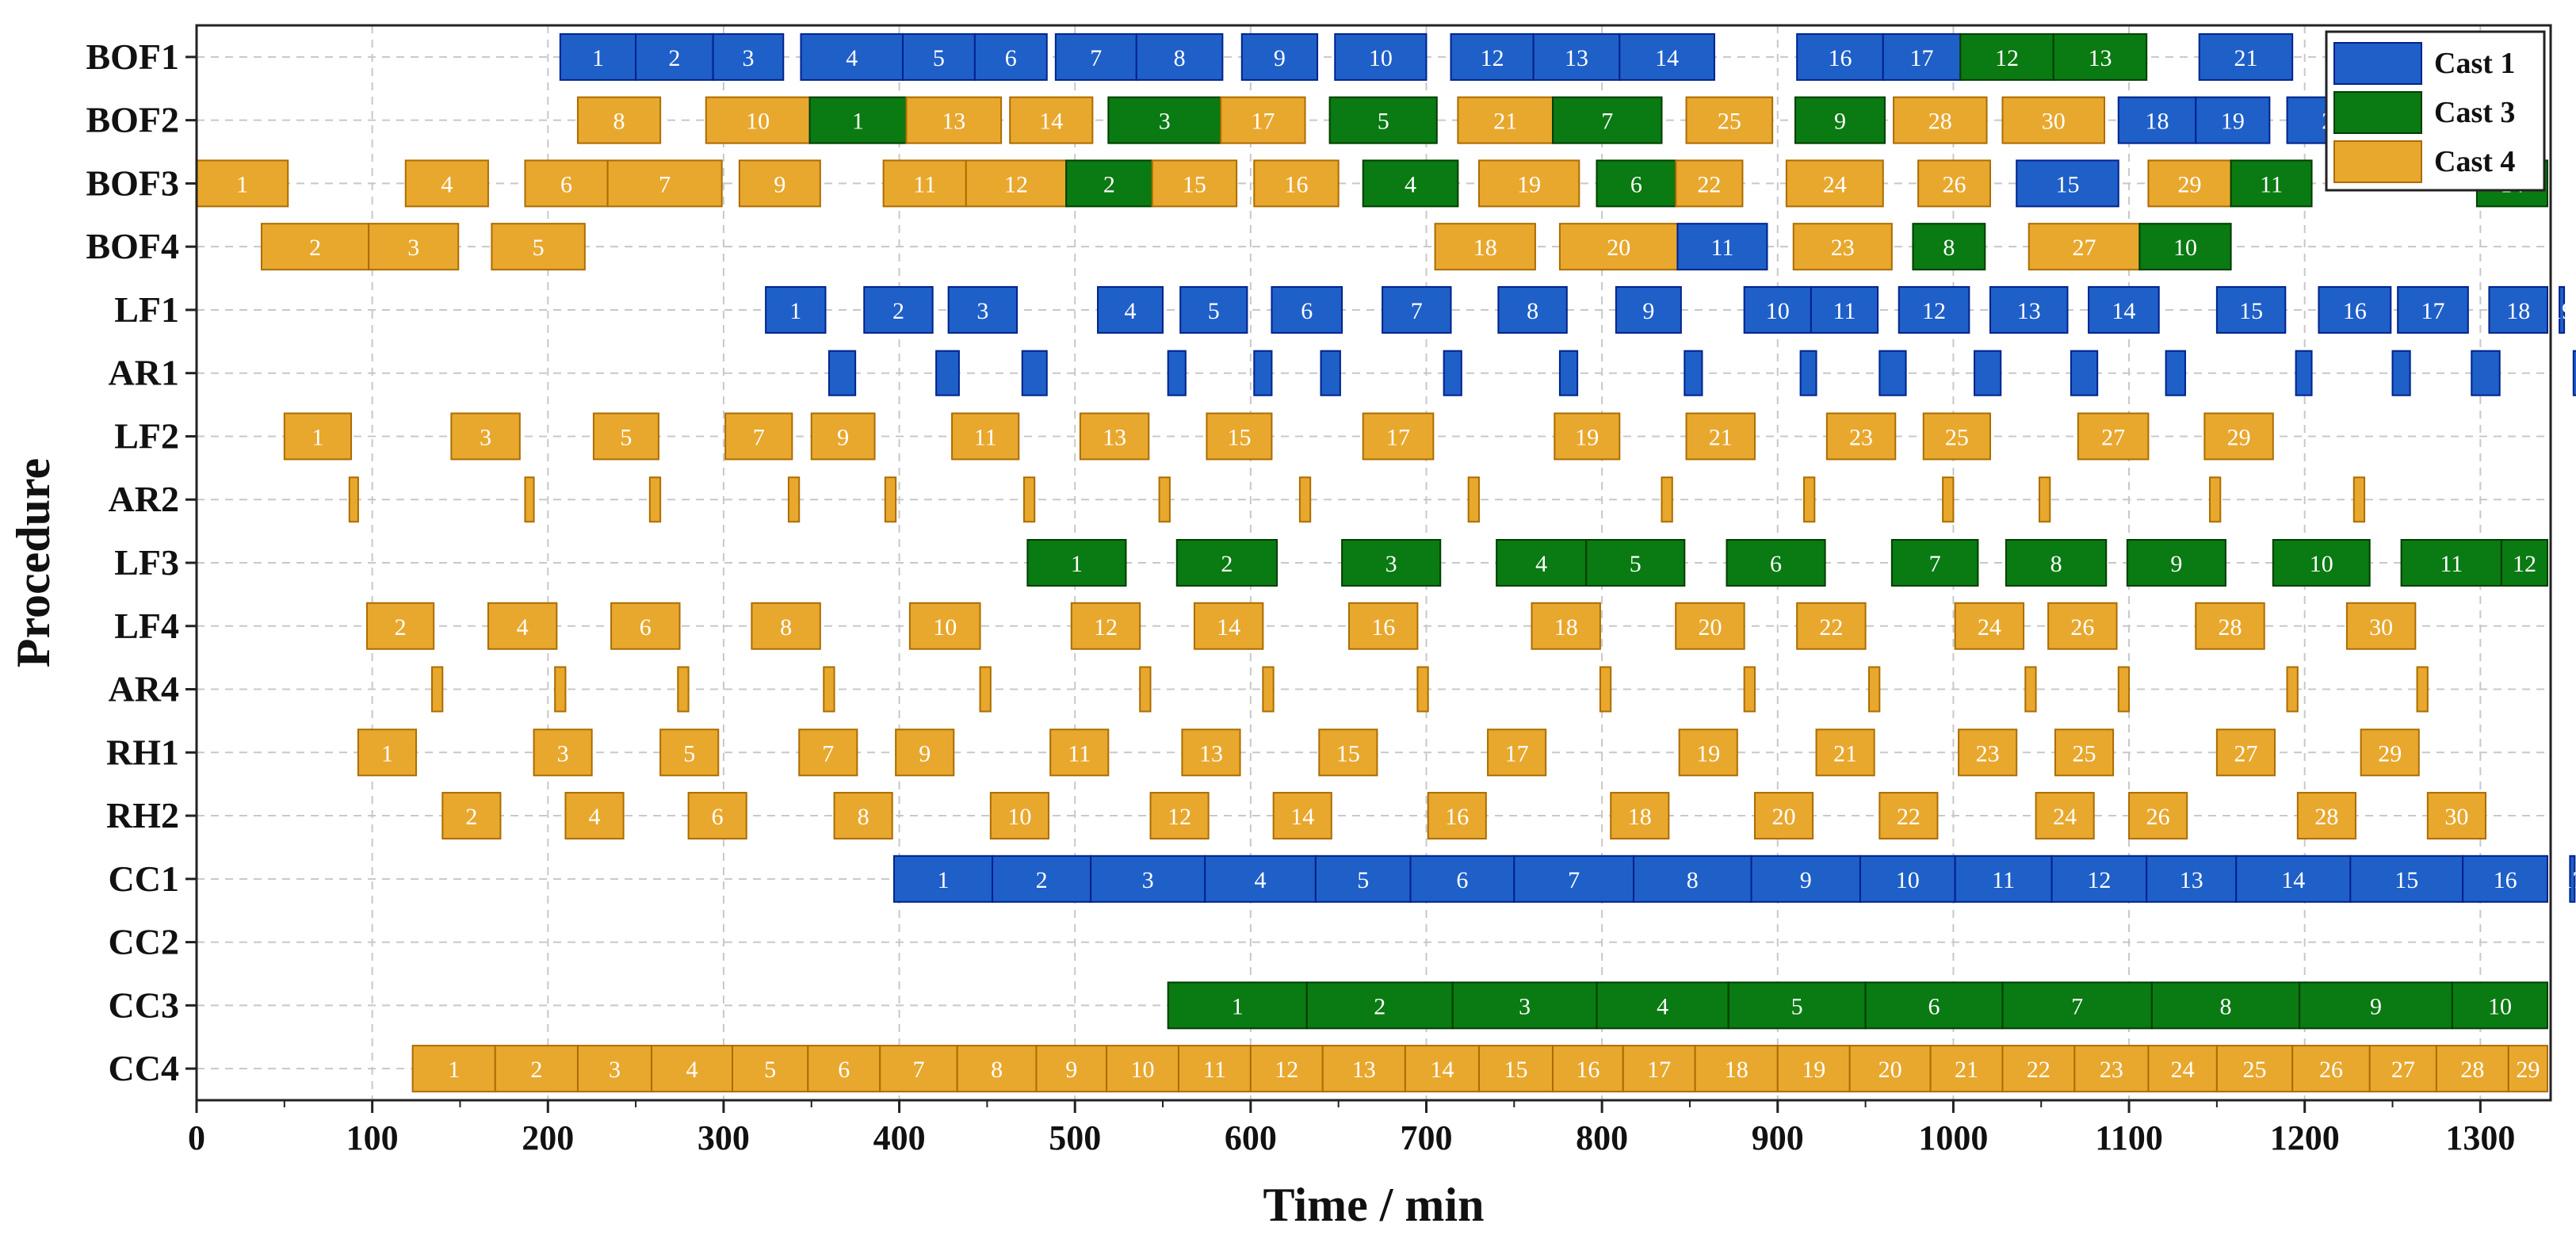  Describe the element at coordinates (144, 878) in the screenshot. I see `y-tick-label: CC1` at that location.